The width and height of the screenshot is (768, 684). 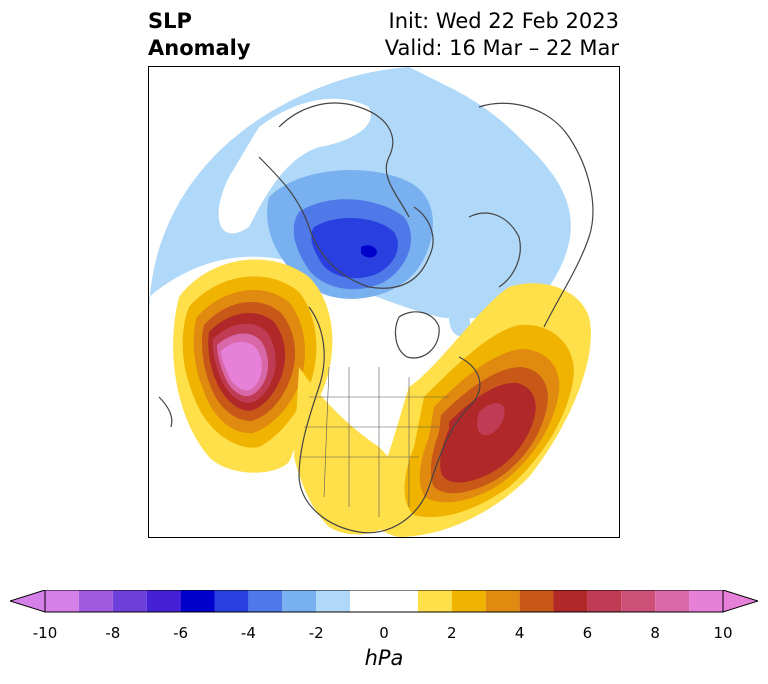 I want to click on colorbar-unit: hPa, so click(x=384, y=658).